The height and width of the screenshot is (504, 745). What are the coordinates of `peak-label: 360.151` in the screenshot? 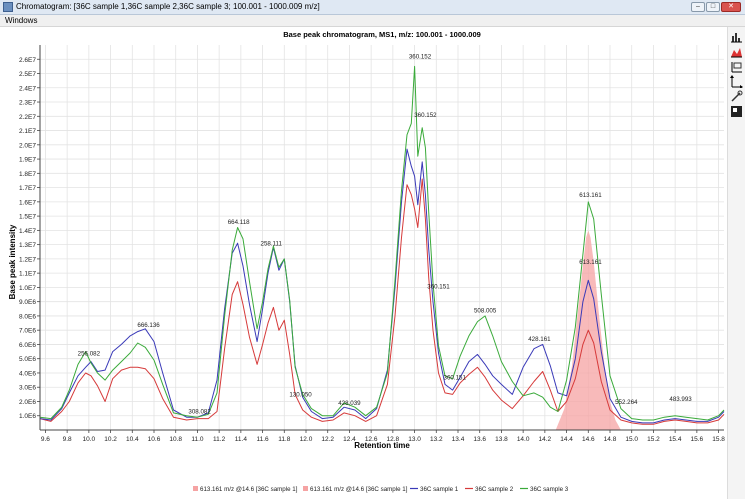 It's located at (438, 286).